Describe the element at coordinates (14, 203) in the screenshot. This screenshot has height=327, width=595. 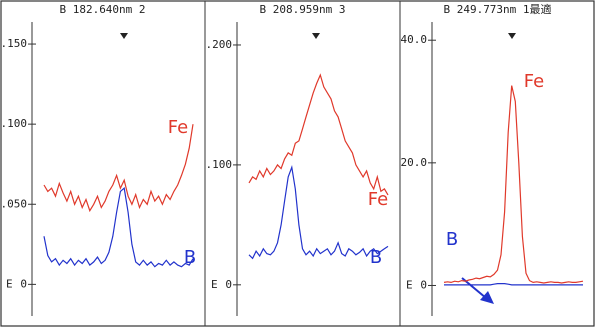
I see `y-tick-label: .050` at that location.